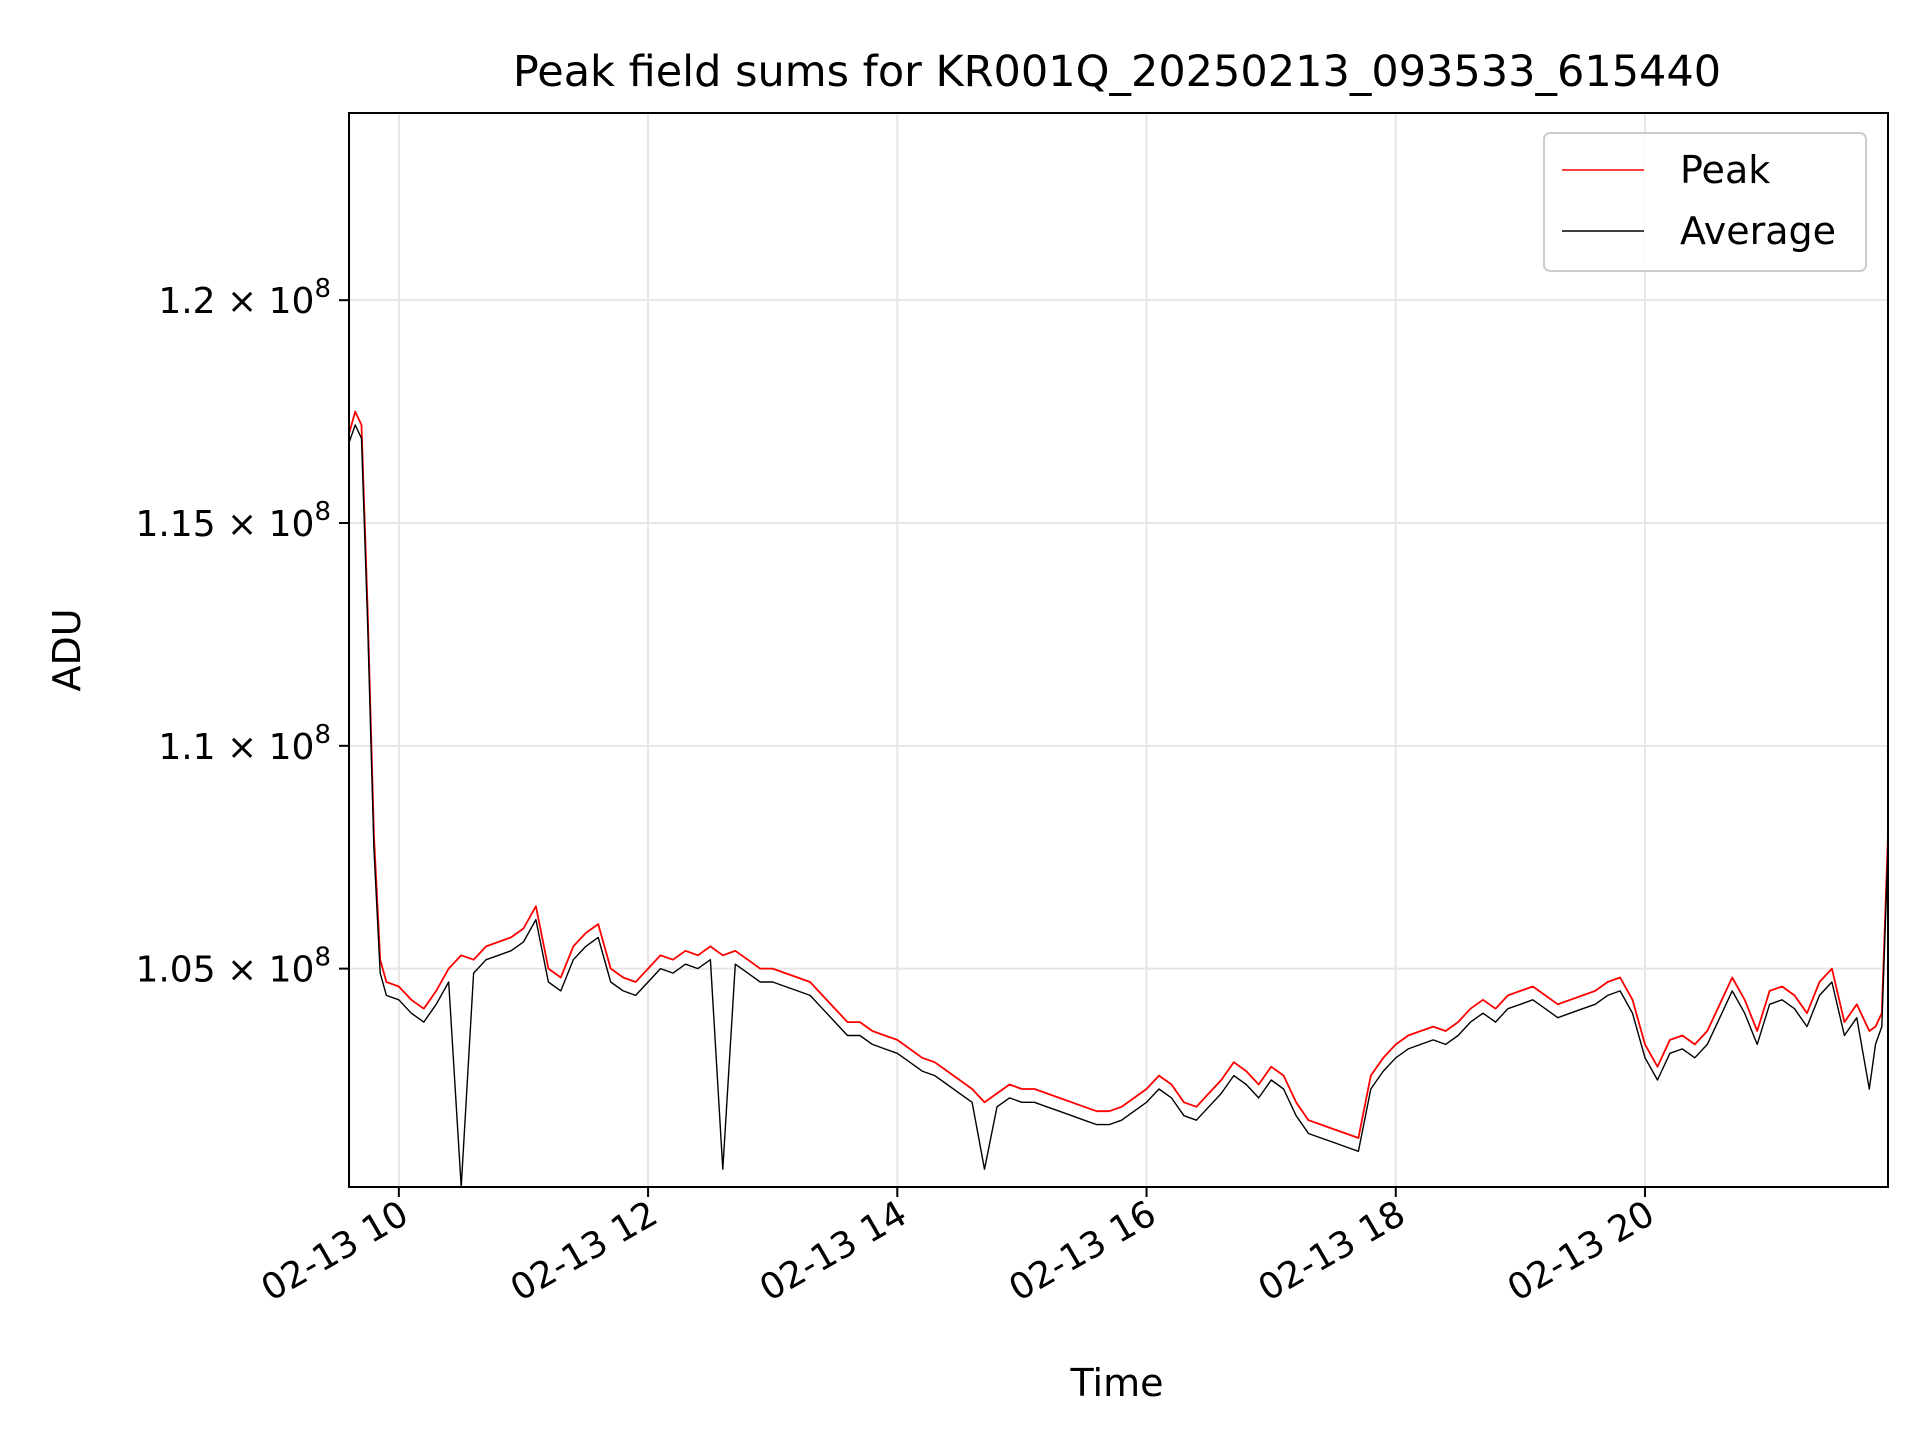 The height and width of the screenshot is (1440, 1920). What do you see at coordinates (244, 298) in the screenshot?
I see `y-tick-label: 1.2 × 108` at bounding box center [244, 298].